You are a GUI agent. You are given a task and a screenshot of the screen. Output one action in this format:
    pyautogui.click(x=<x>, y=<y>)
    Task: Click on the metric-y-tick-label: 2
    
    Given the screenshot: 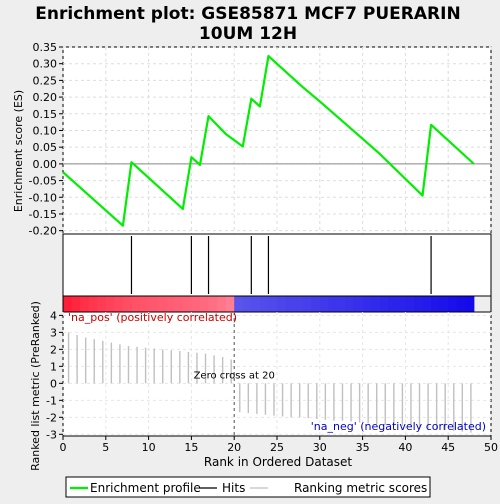 What is the action you would take?
    pyautogui.click(x=53, y=349)
    